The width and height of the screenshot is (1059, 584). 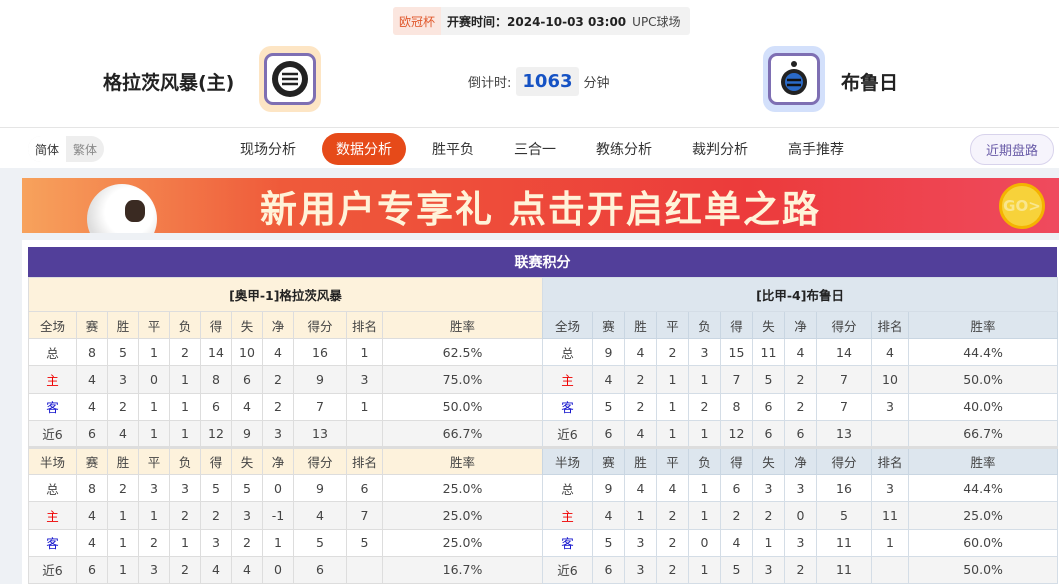 I want to click on column-header: 胜率, so click(x=462, y=325).